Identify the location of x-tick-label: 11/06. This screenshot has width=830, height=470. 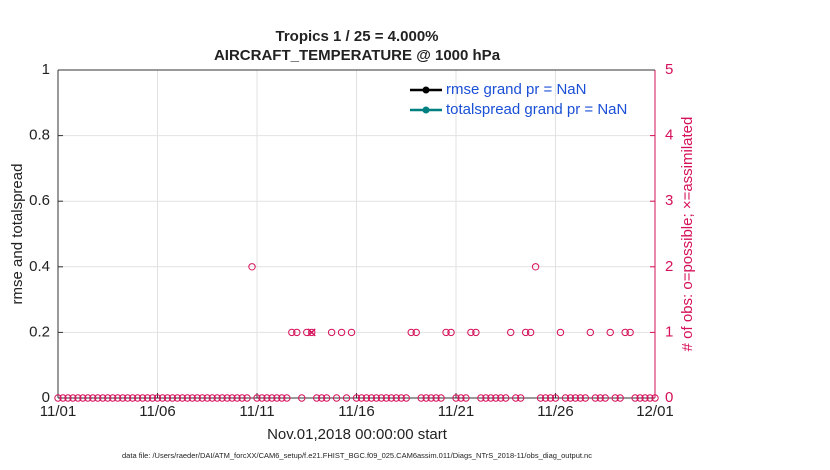
(157, 411).